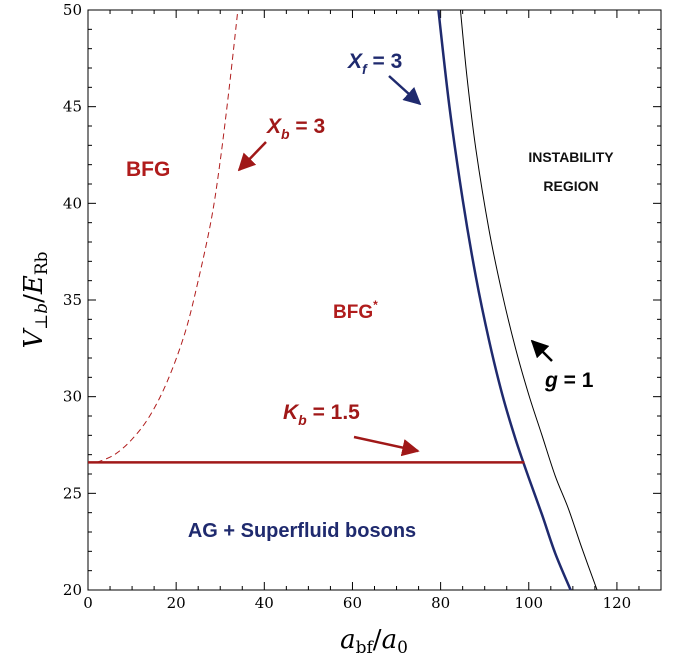 The image size is (673, 660). I want to click on x-tick-label: 60, so click(352, 603).